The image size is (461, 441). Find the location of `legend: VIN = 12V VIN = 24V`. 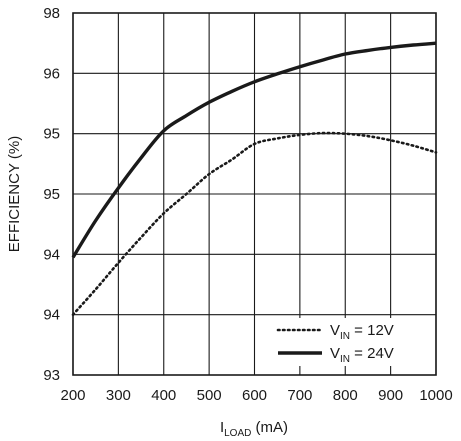

legend: VIN = 12V VIN = 24V is located at coordinates (345, 342).